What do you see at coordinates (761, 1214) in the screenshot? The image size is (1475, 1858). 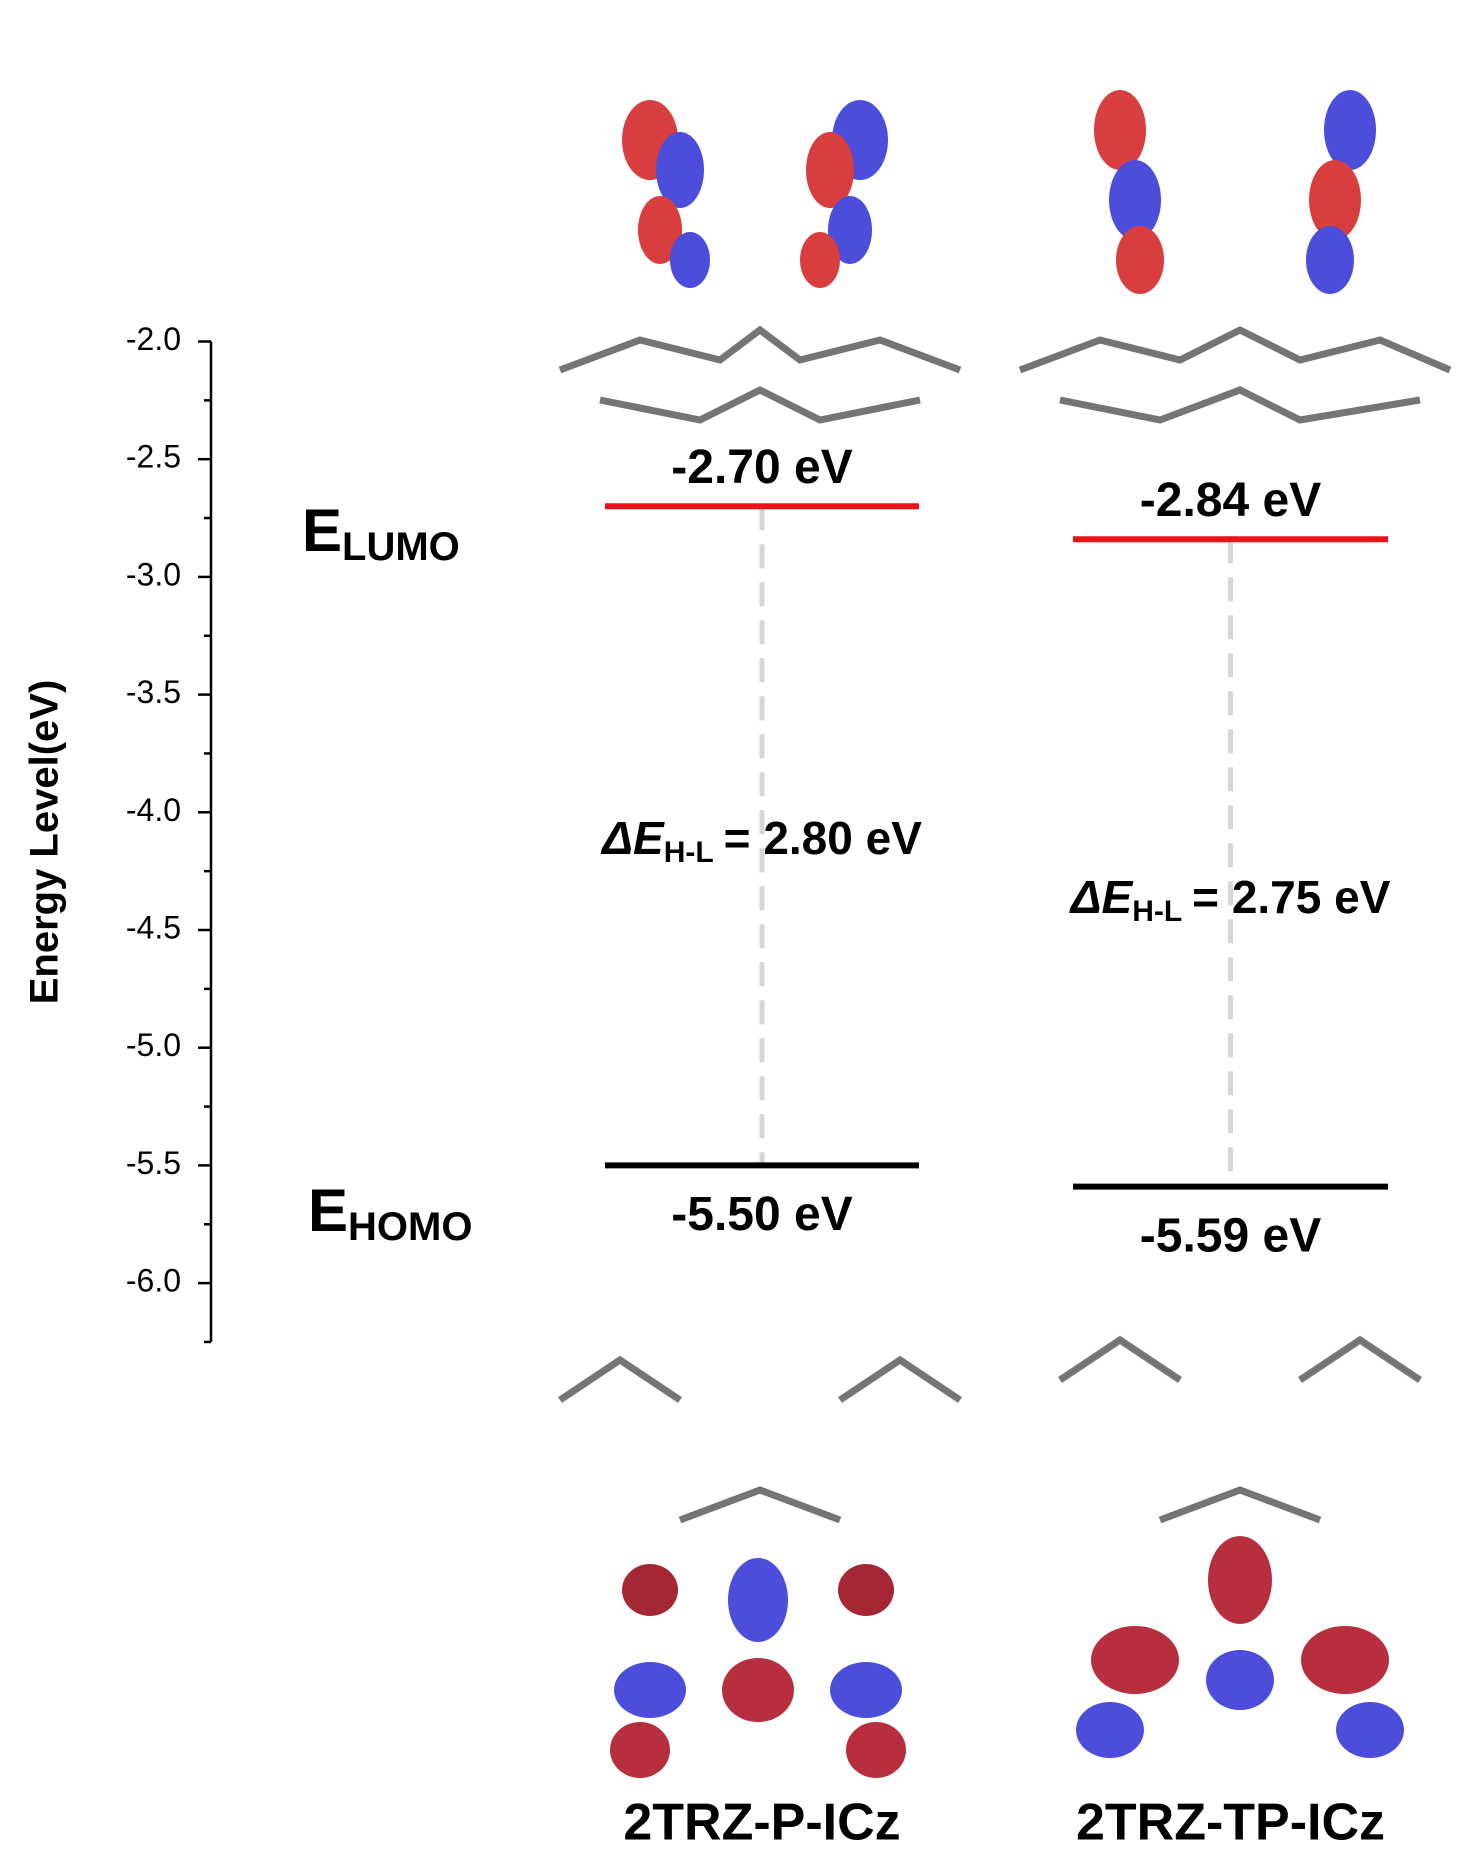 I see `homo-value-label: -5.50 eV` at bounding box center [761, 1214].